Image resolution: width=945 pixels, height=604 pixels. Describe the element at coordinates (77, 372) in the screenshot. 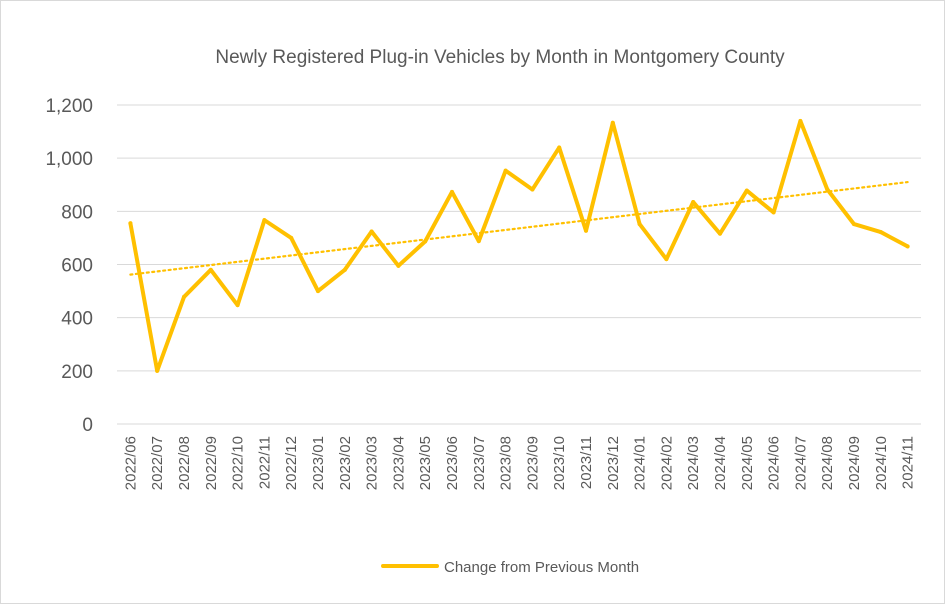

I see `y-tick-label: 200` at that location.